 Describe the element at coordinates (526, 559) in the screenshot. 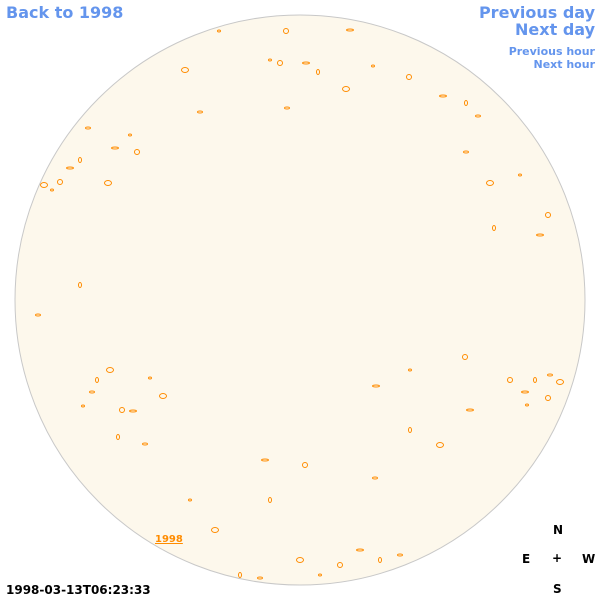

I see `compass-east: E` at that location.